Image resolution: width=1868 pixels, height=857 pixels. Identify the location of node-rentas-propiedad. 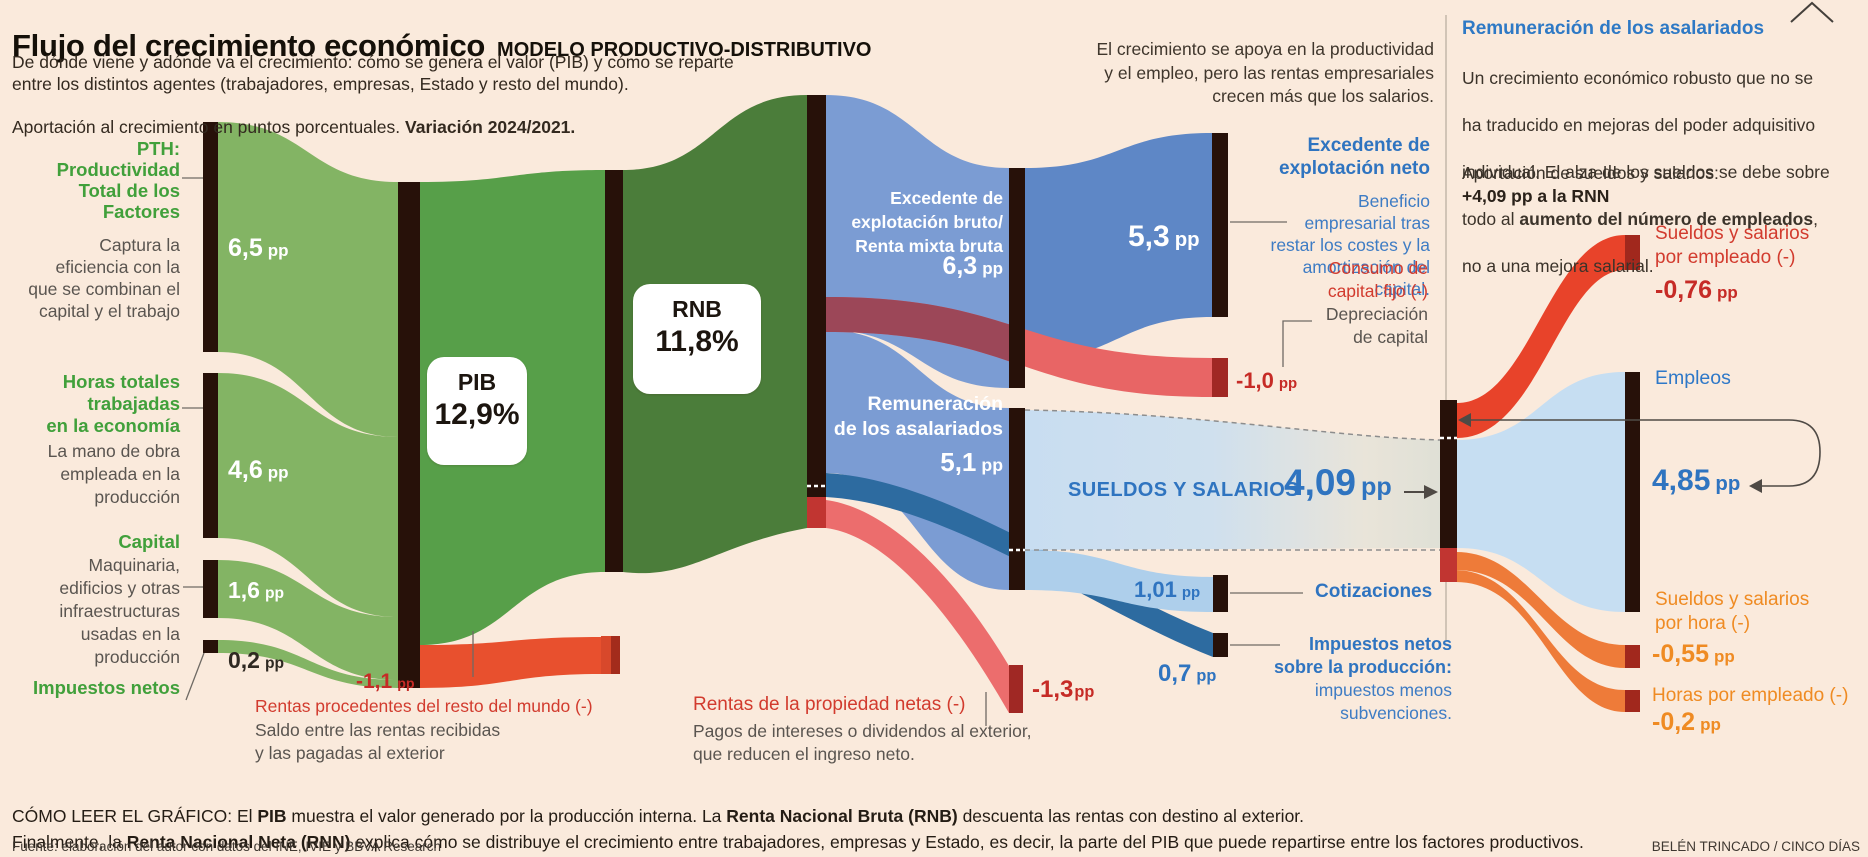
(1016, 689).